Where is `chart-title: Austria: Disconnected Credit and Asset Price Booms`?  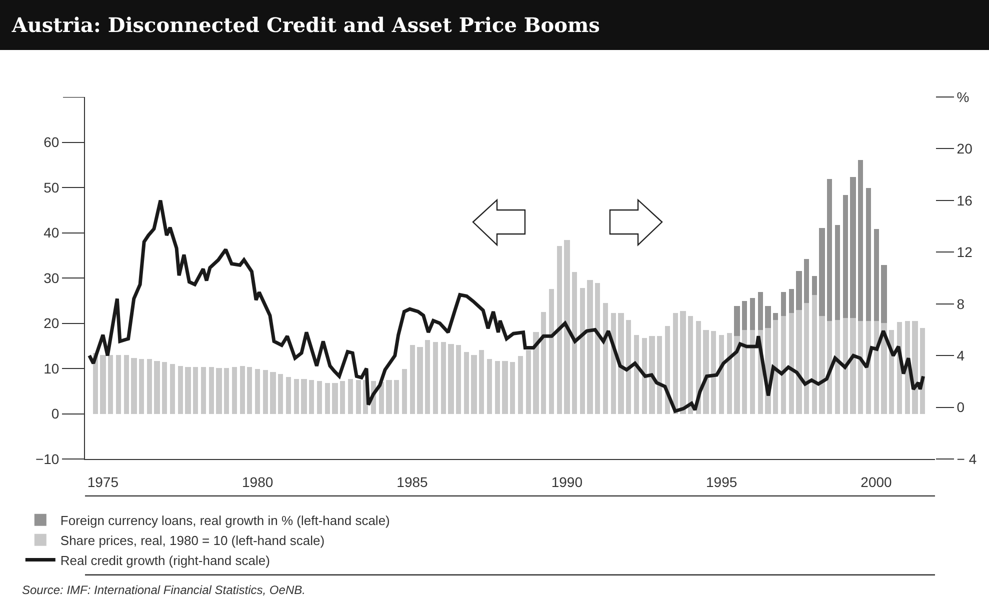
chart-title: Austria: Disconnected Credit and Asset Price Booms is located at coordinates (305, 25).